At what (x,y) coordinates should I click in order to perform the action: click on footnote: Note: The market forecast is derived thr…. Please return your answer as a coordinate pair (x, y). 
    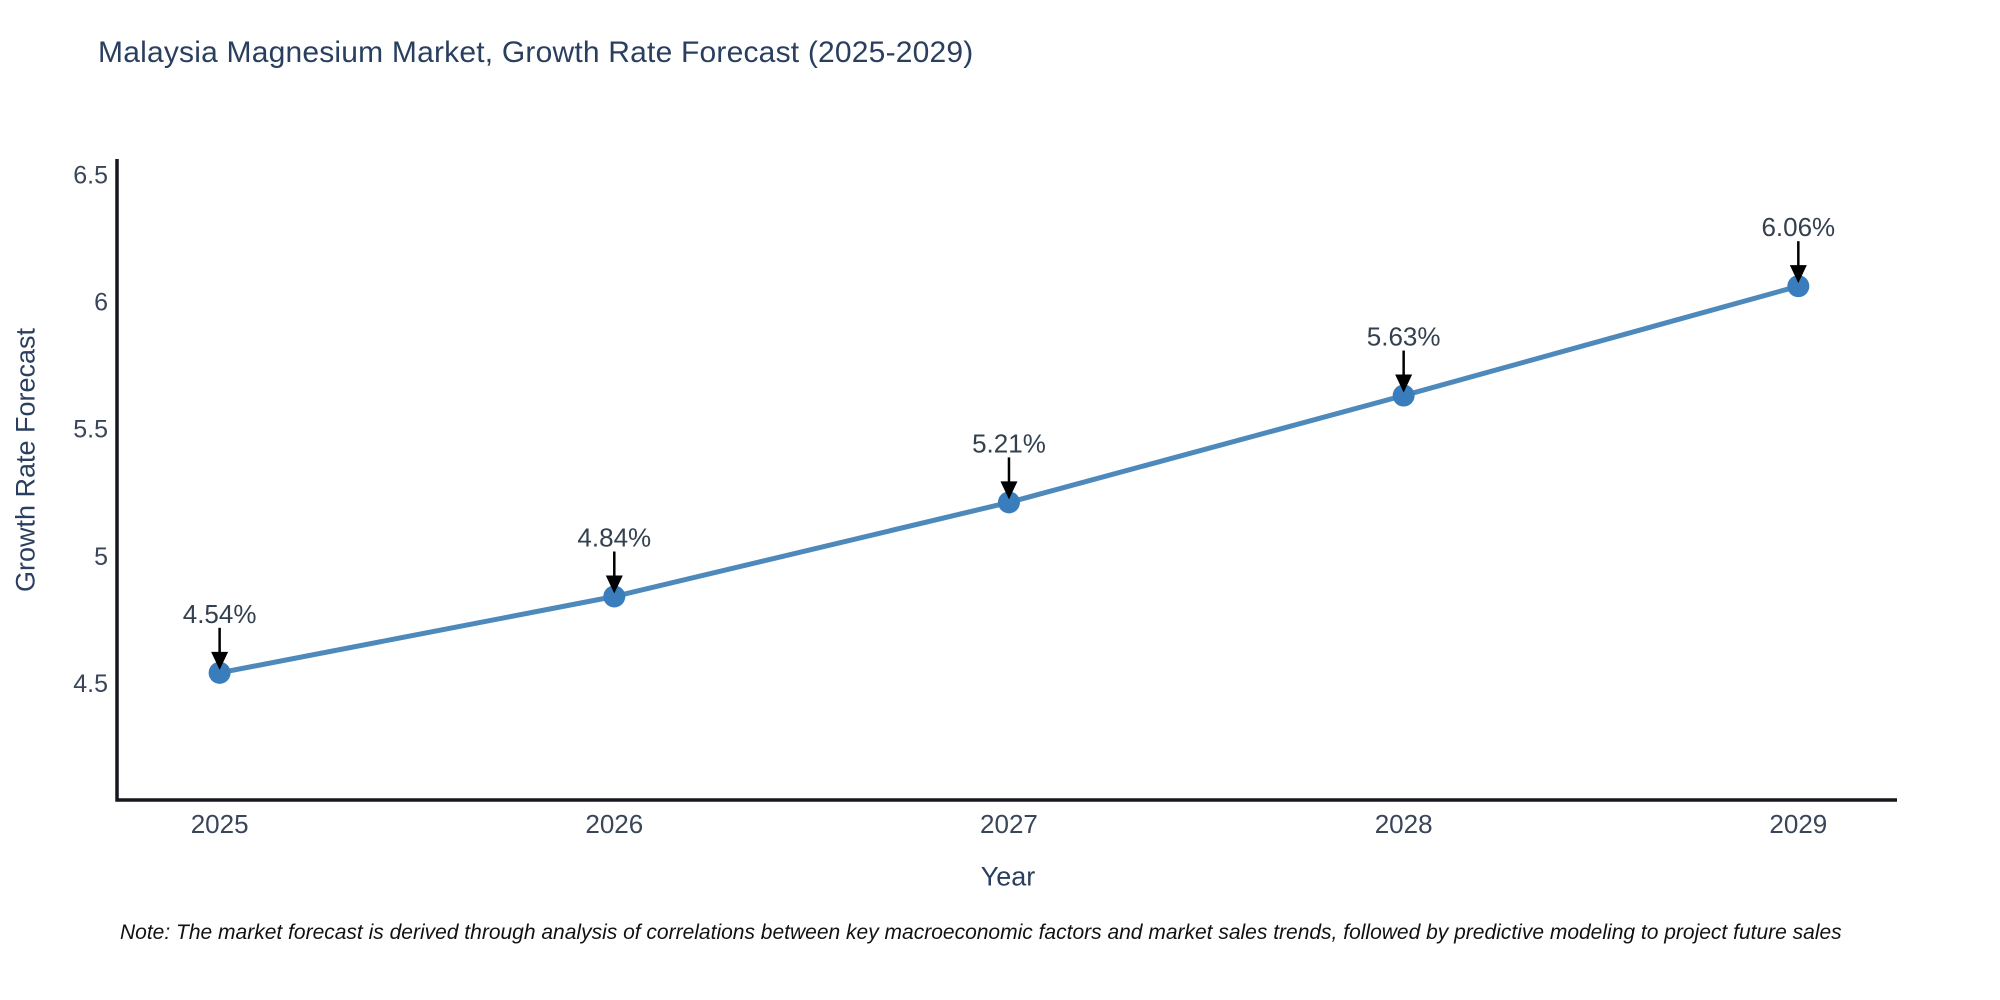
    Looking at the image, I should click on (981, 932).